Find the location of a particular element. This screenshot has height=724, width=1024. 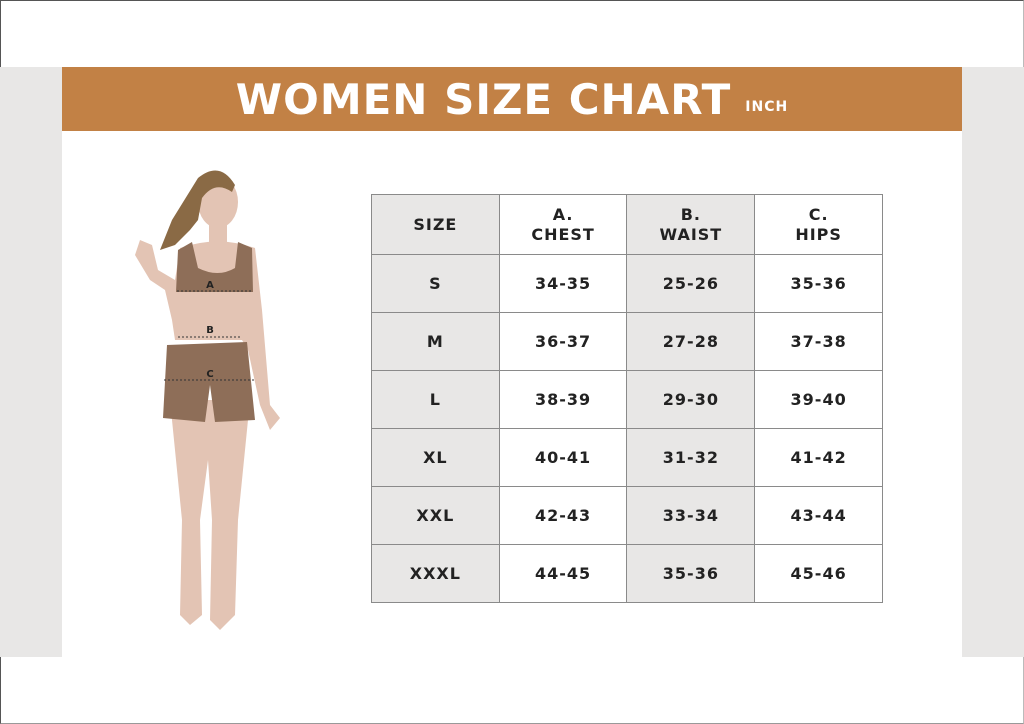

cell-waist: 25-26 is located at coordinates (691, 283).